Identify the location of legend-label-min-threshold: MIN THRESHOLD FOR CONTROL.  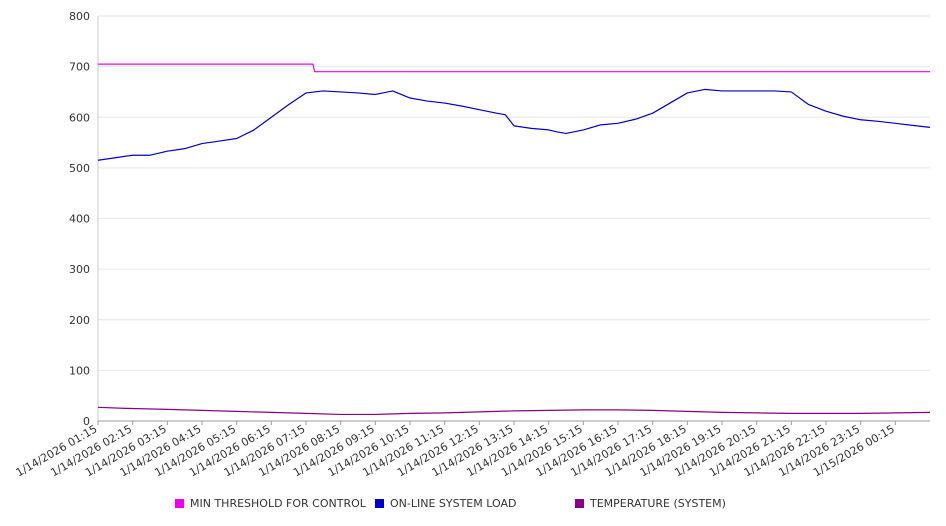
(278, 503).